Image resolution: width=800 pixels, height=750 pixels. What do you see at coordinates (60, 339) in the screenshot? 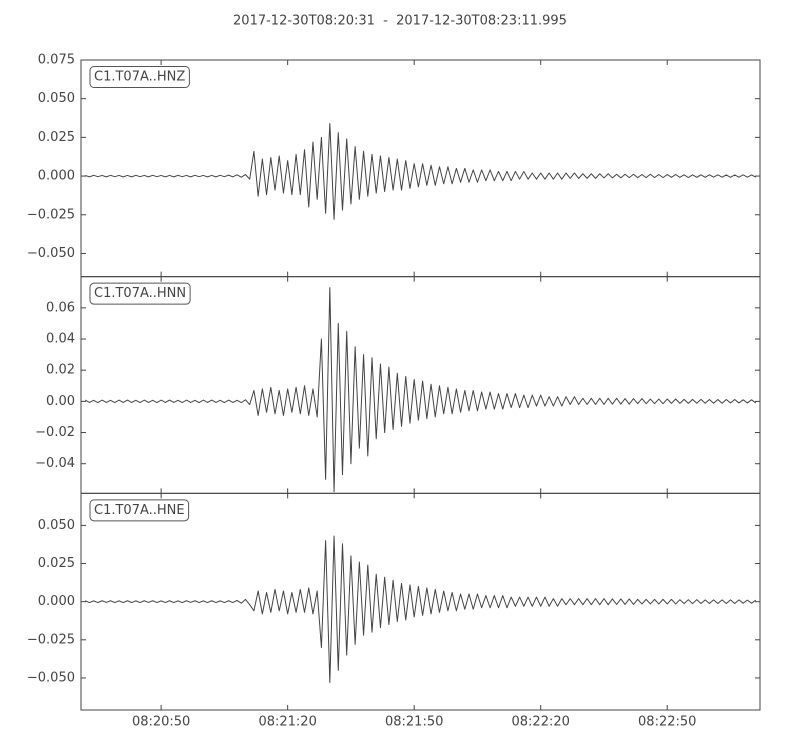
I see `y-tick-label: 0.04` at bounding box center [60, 339].